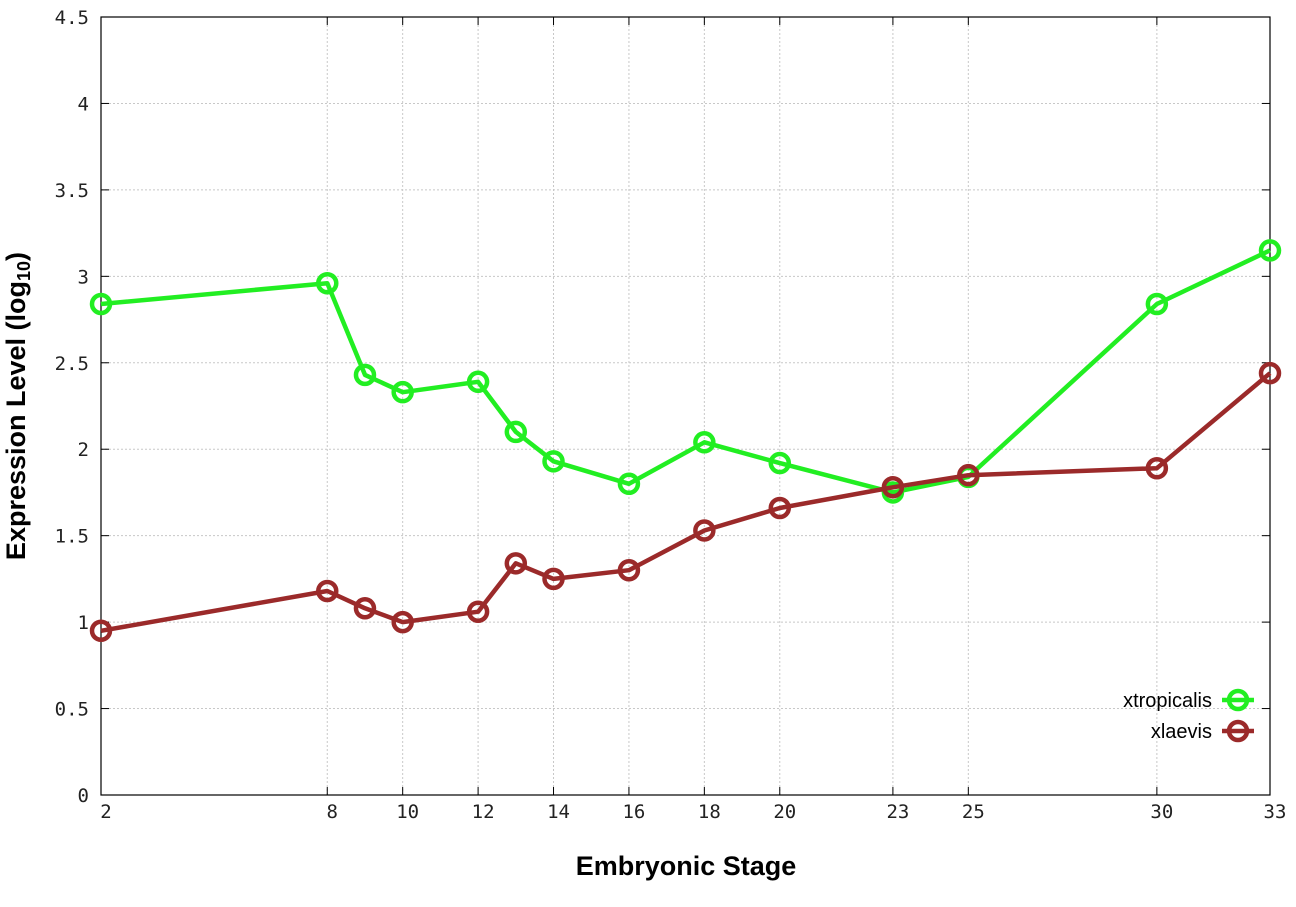  What do you see at coordinates (24, 271) in the screenshot?
I see `y-axis-title-subscript: 10` at bounding box center [24, 271].